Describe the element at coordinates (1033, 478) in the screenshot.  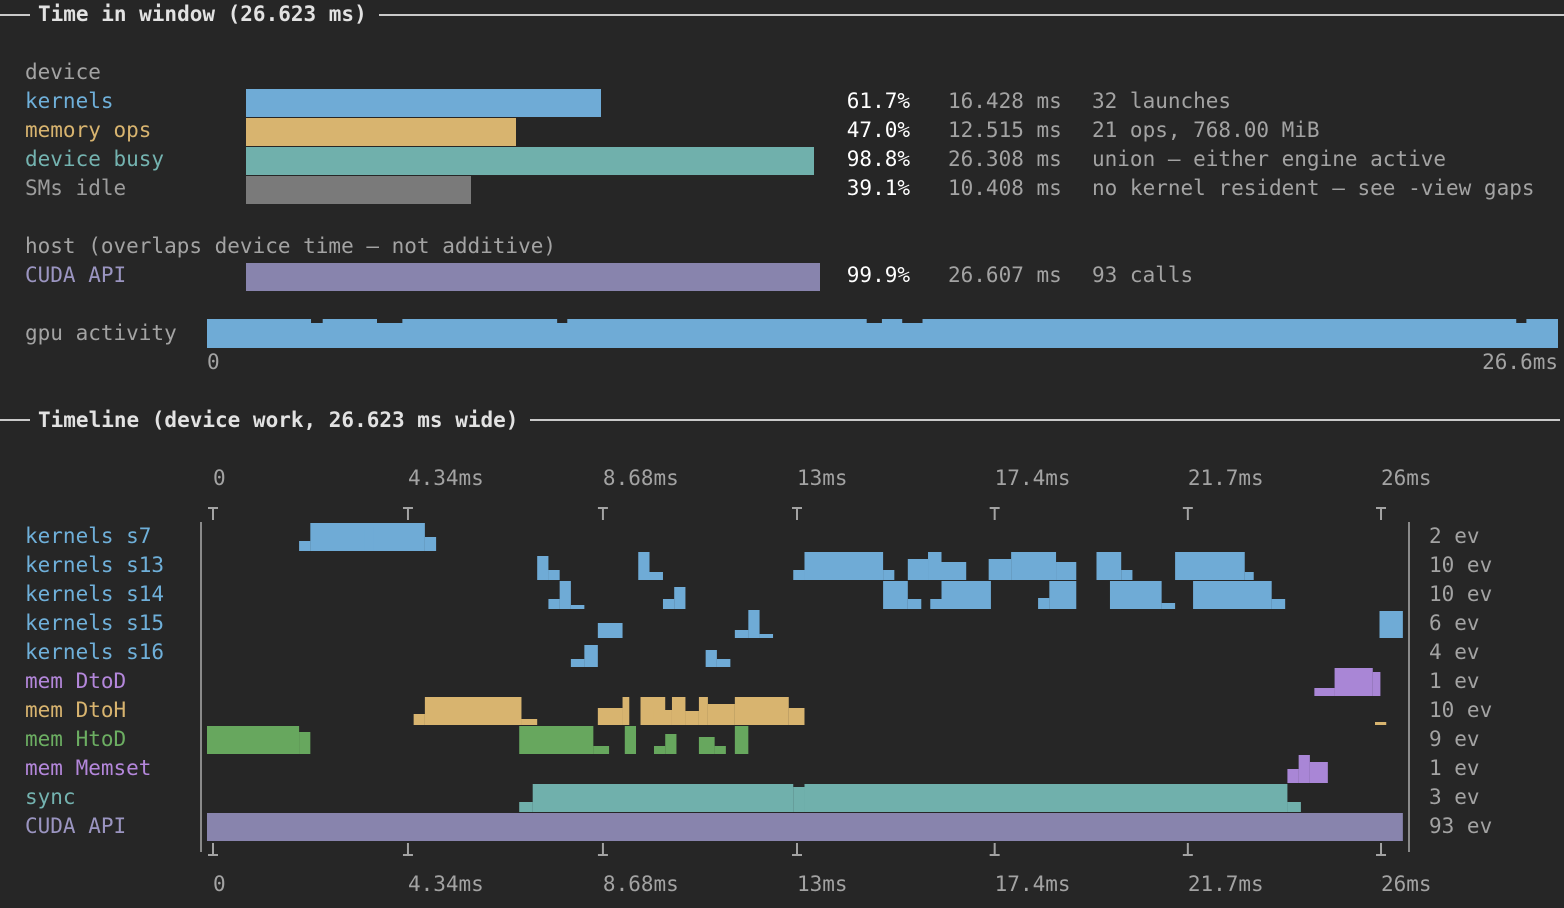
I see `top-axis-tick-label: 17.4ms` at that location.